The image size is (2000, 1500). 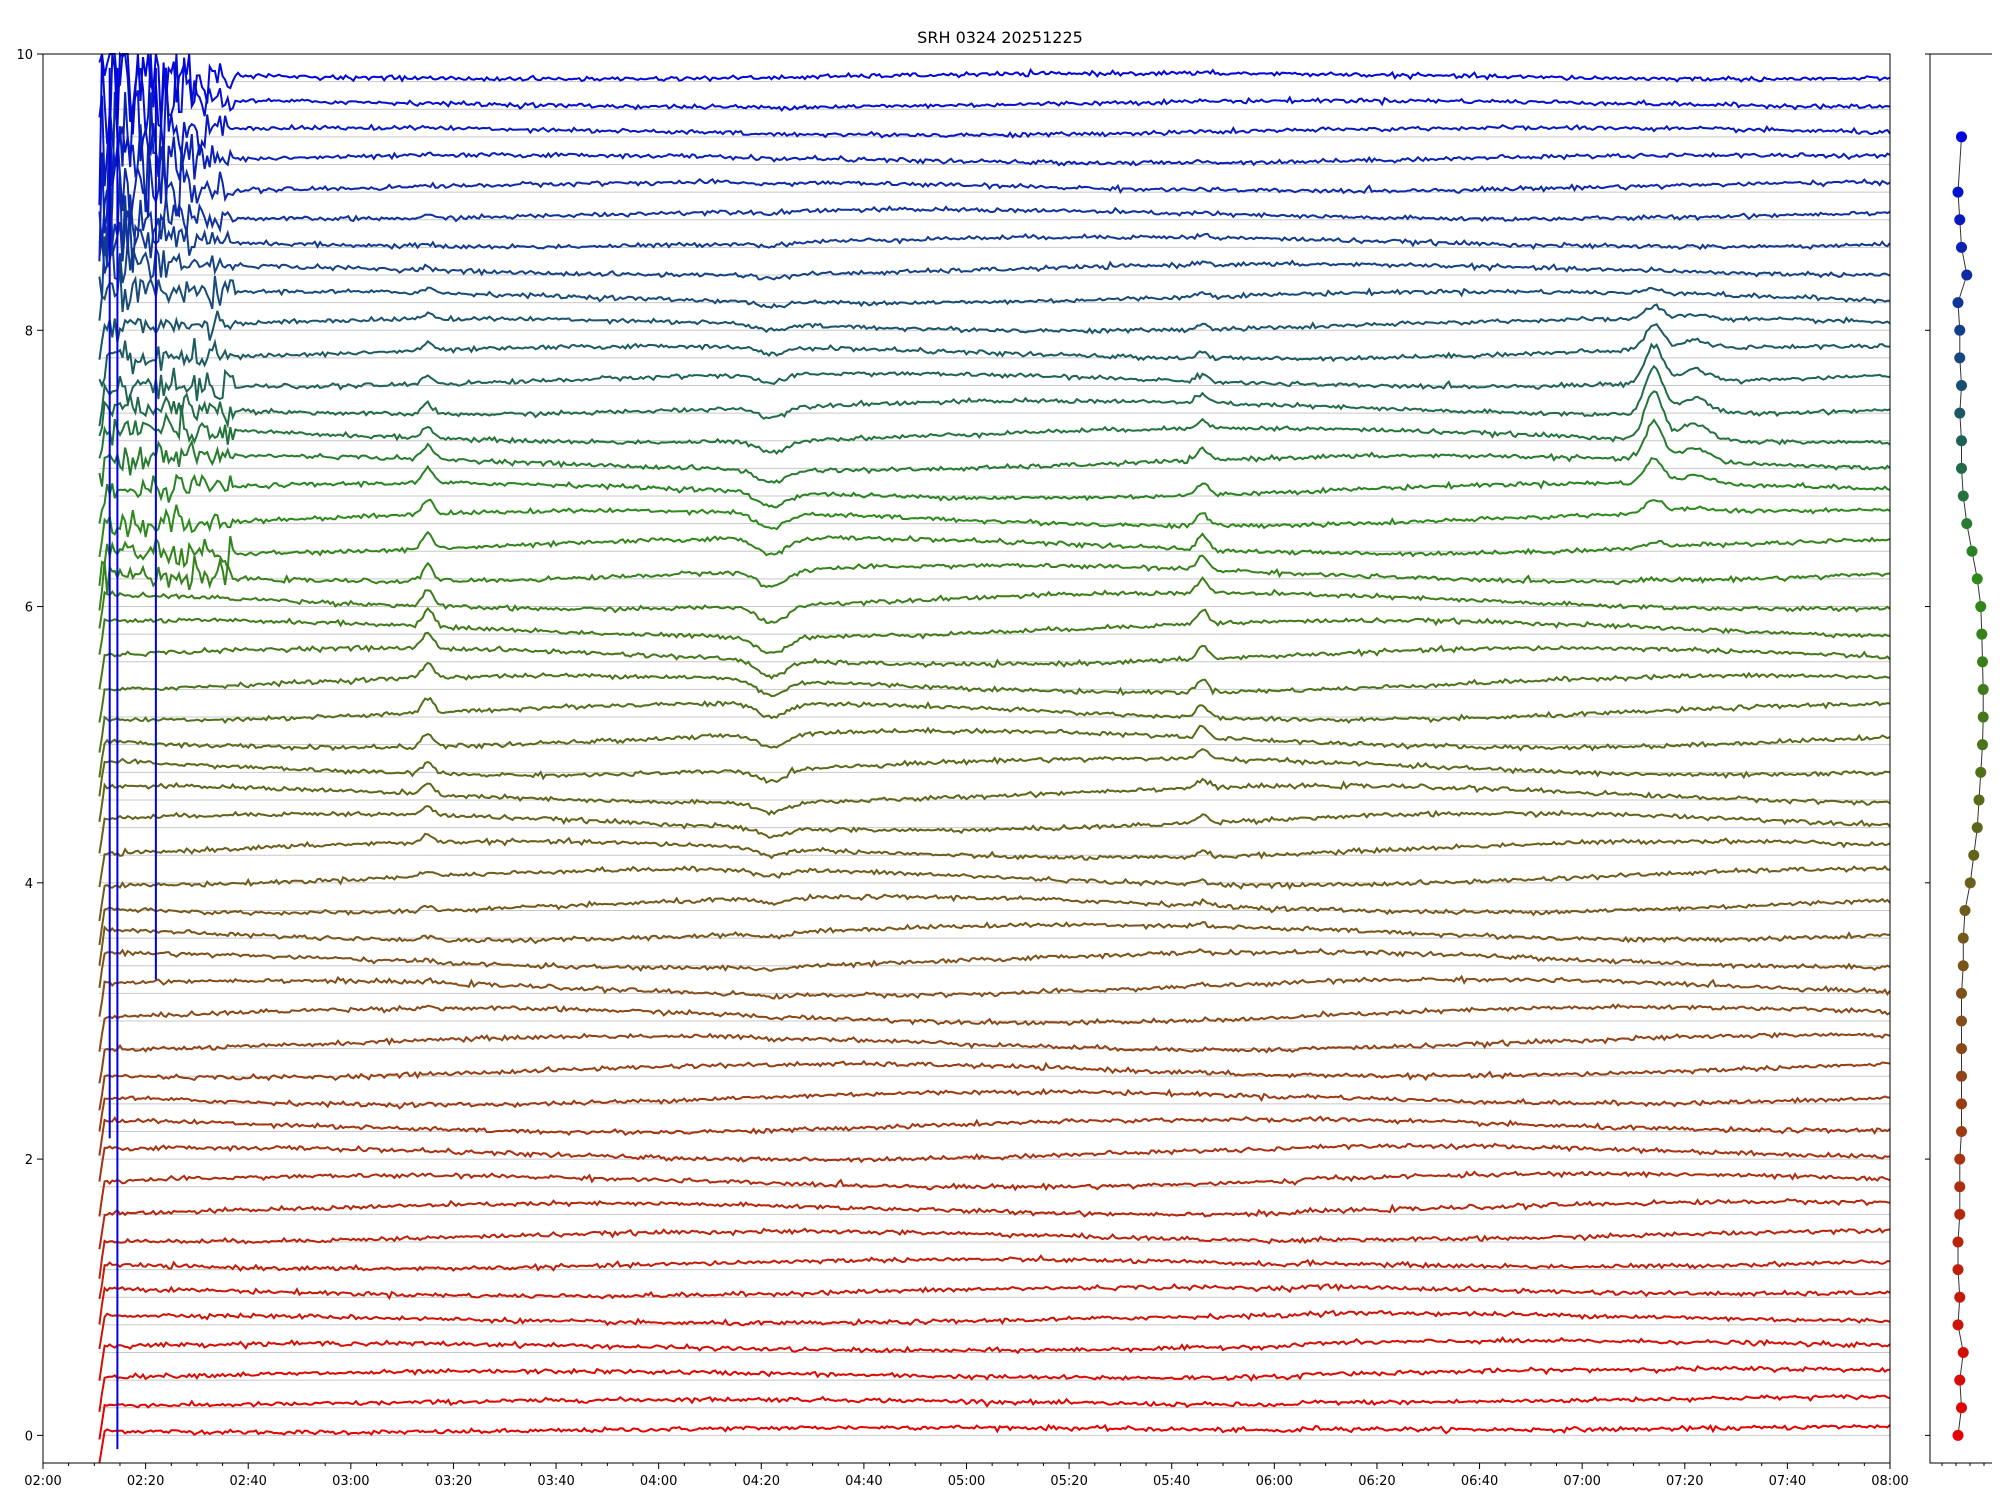 What do you see at coordinates (1068, 1481) in the screenshot?
I see `x-tick-label: 05:20` at bounding box center [1068, 1481].